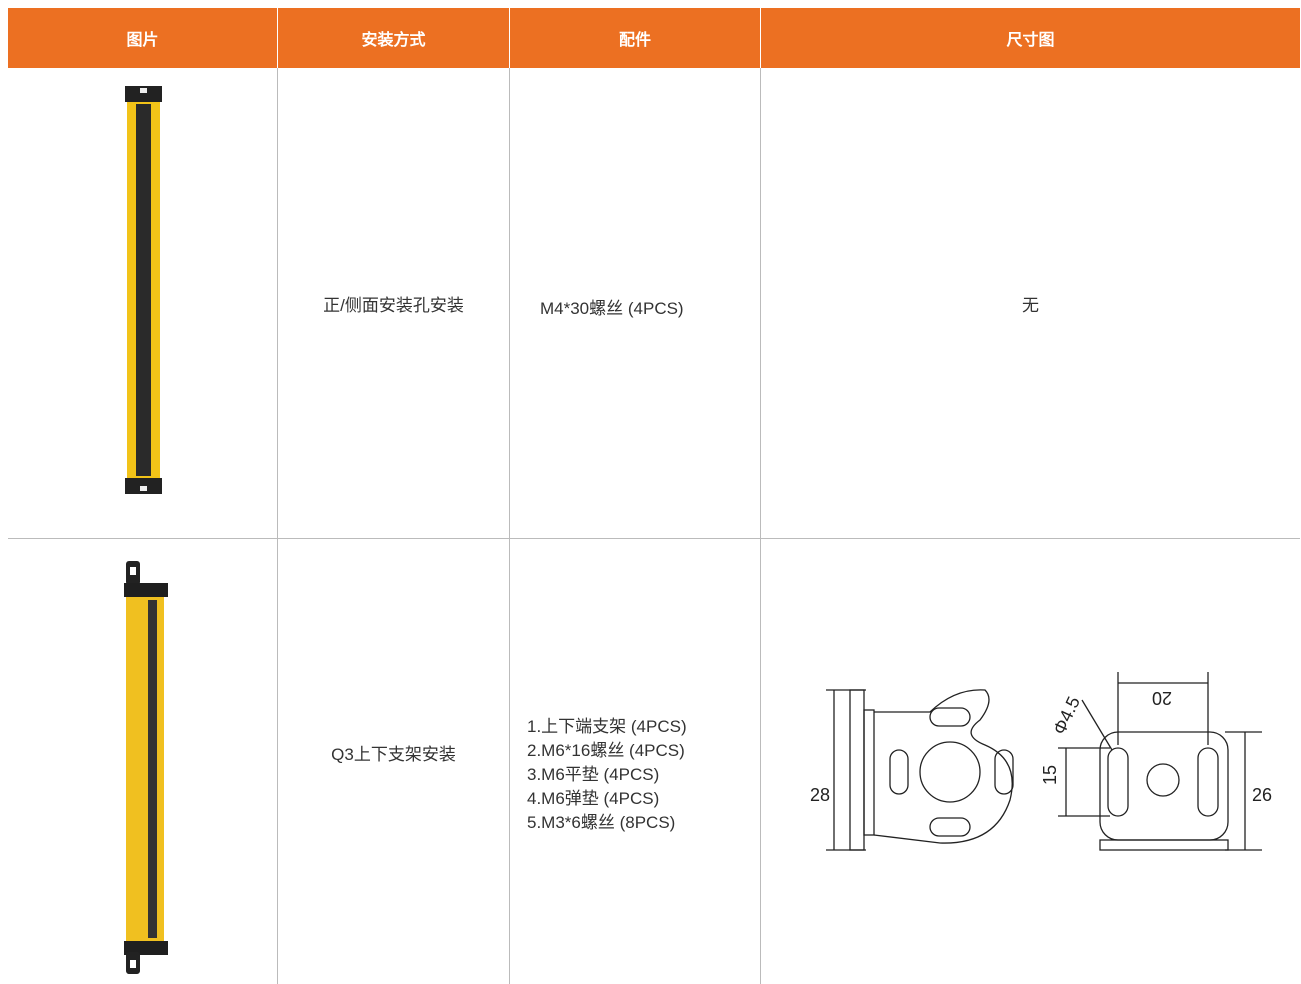 The image size is (1301, 984). I want to click on method: Q3上下支架安装, so click(393, 754).